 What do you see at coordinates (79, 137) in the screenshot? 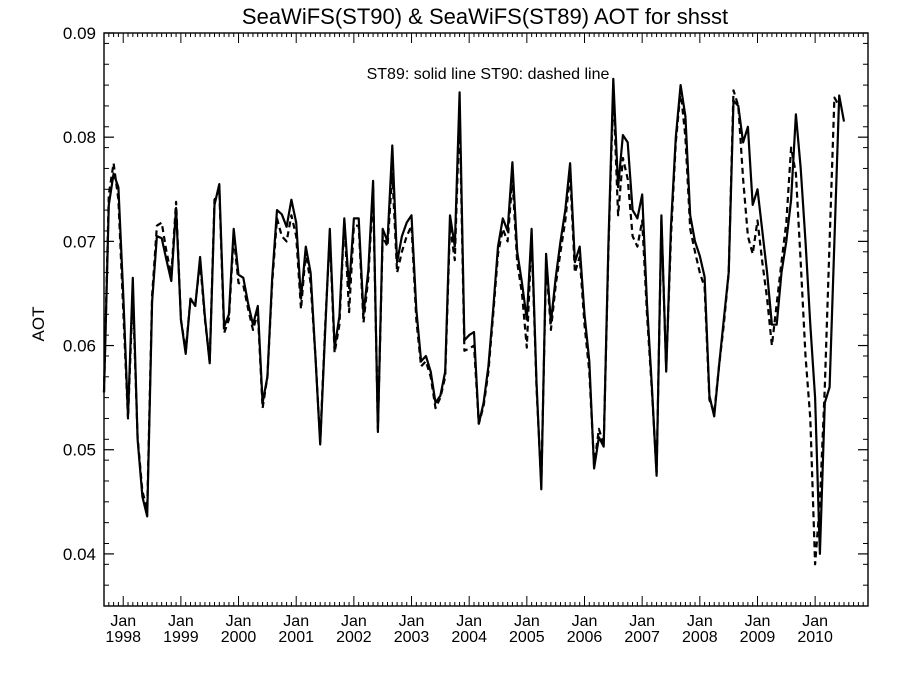
I see `y-tick-label: 0.08` at bounding box center [79, 137].